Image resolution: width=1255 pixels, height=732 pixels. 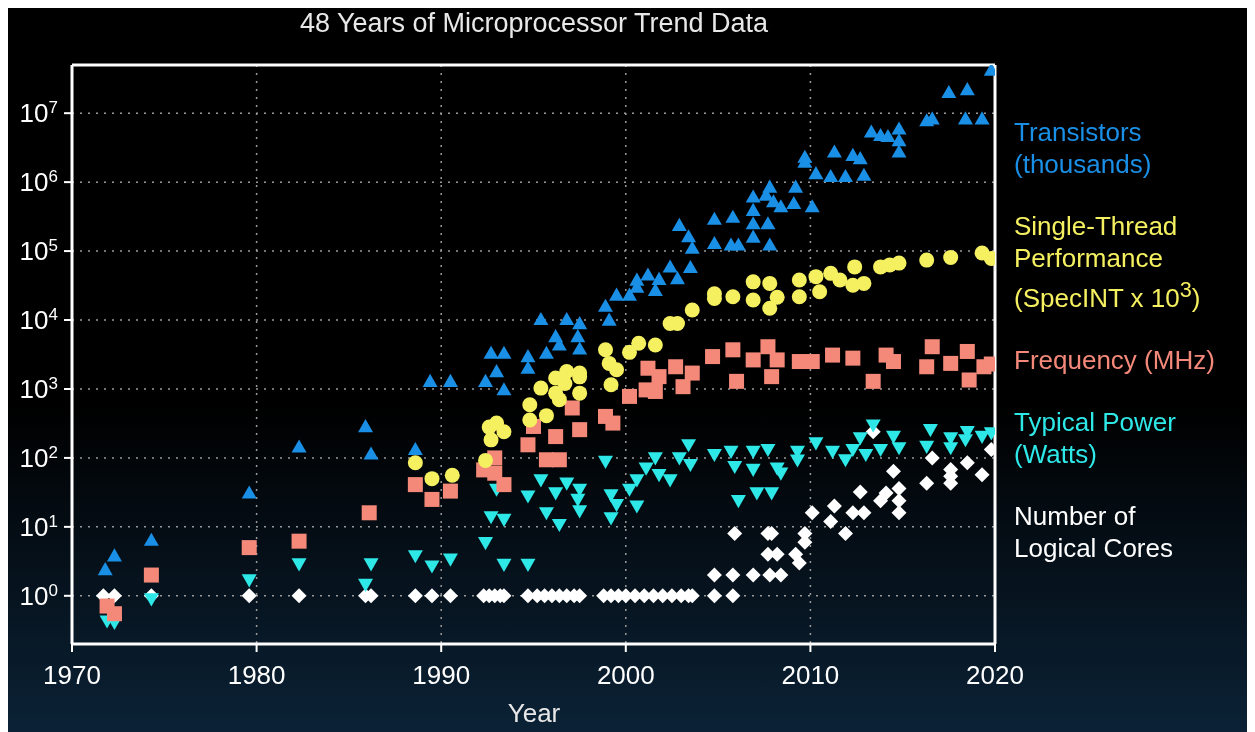 I want to click on series-label: Number of Logical Cores, so click(x=1094, y=531).